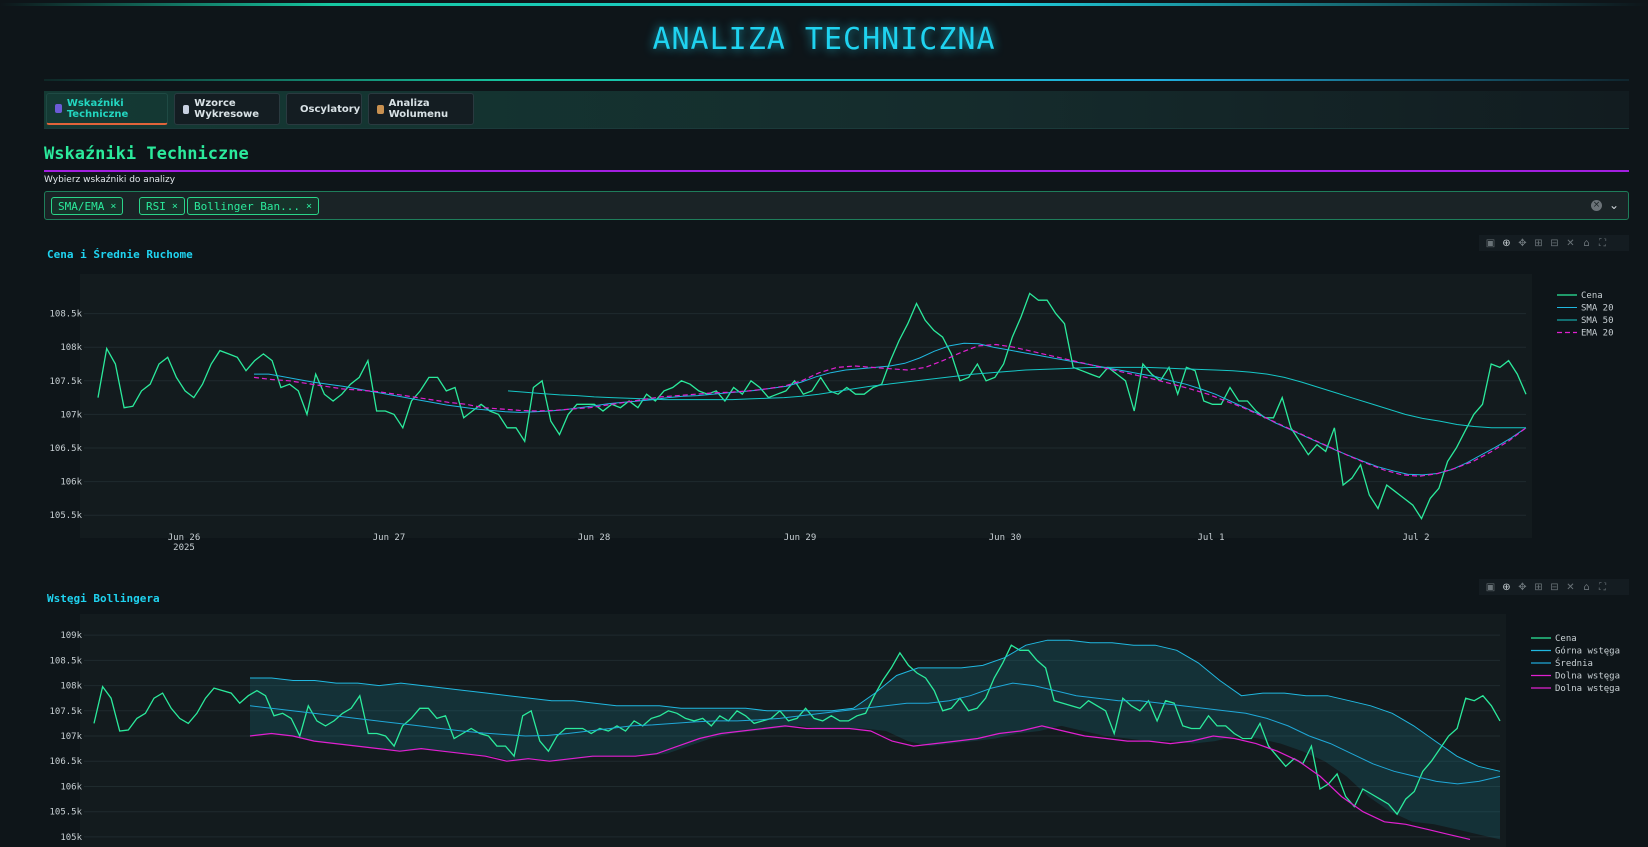 This screenshot has width=1648, height=847. What do you see at coordinates (1596, 205) in the screenshot?
I see `clear-all-icon: ×` at bounding box center [1596, 205].